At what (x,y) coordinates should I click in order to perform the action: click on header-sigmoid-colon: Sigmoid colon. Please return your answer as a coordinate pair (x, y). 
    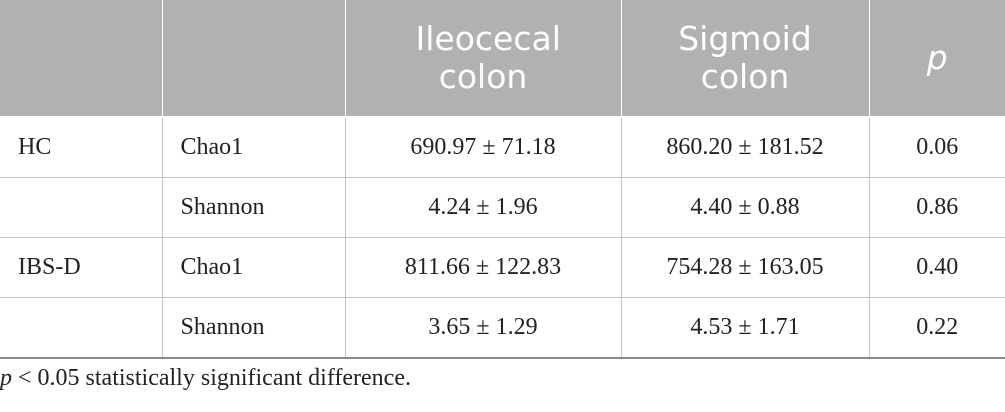
    Looking at the image, I should click on (744, 59).